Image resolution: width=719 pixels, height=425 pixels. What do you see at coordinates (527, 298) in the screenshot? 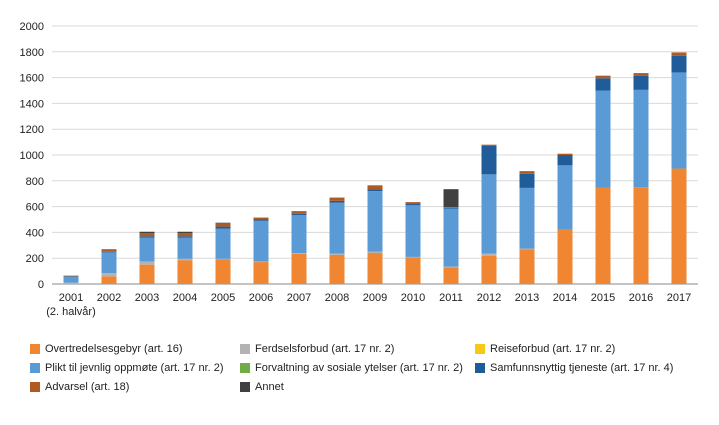
I see `x-tick-label: 2013` at bounding box center [527, 298].